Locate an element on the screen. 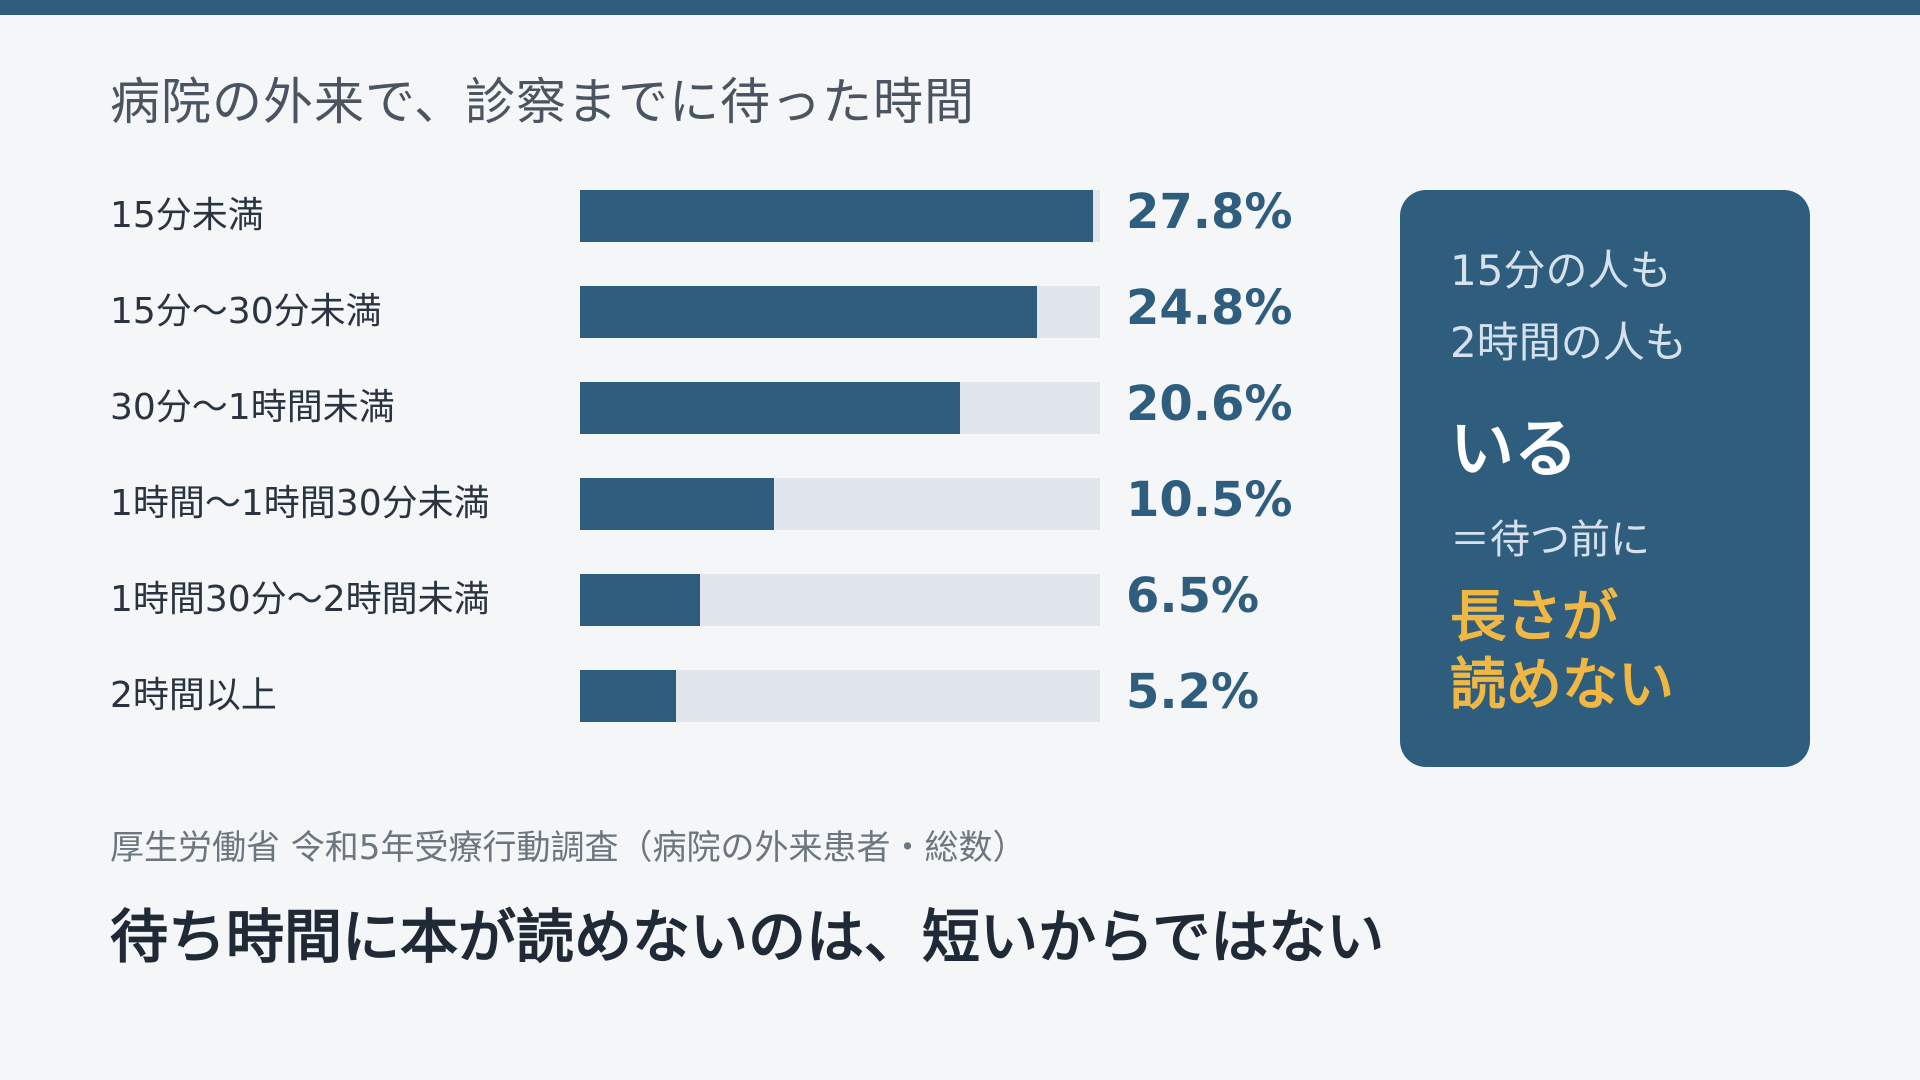  source-note: 厚生労働省 令和5年受療行動調査（病院の外来患者・総数） is located at coordinates (568, 848).